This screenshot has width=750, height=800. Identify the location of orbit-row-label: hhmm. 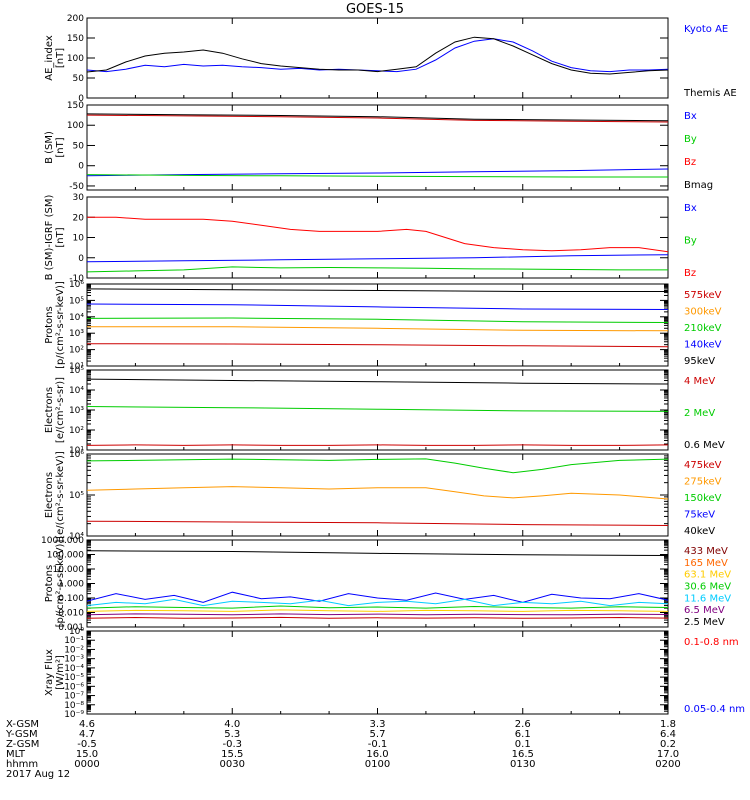
(22, 764).